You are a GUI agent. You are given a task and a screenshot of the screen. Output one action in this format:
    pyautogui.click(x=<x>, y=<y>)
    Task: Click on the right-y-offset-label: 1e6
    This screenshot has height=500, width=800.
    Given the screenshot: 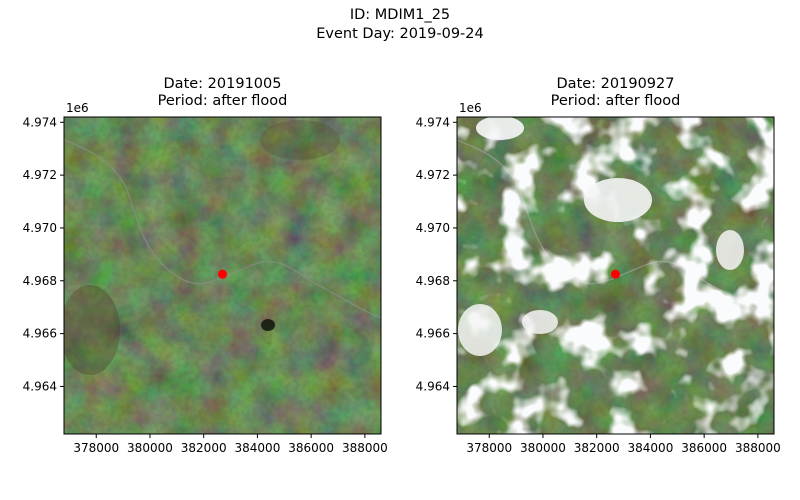 What is the action you would take?
    pyautogui.click(x=470, y=108)
    